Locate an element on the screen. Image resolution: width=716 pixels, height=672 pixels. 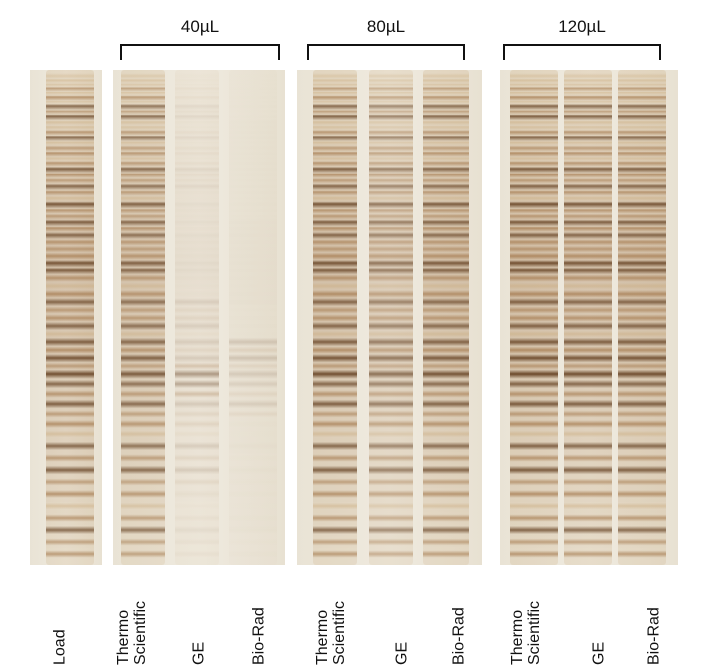
gel-lane-80ul-thermo is located at coordinates (335, 317).